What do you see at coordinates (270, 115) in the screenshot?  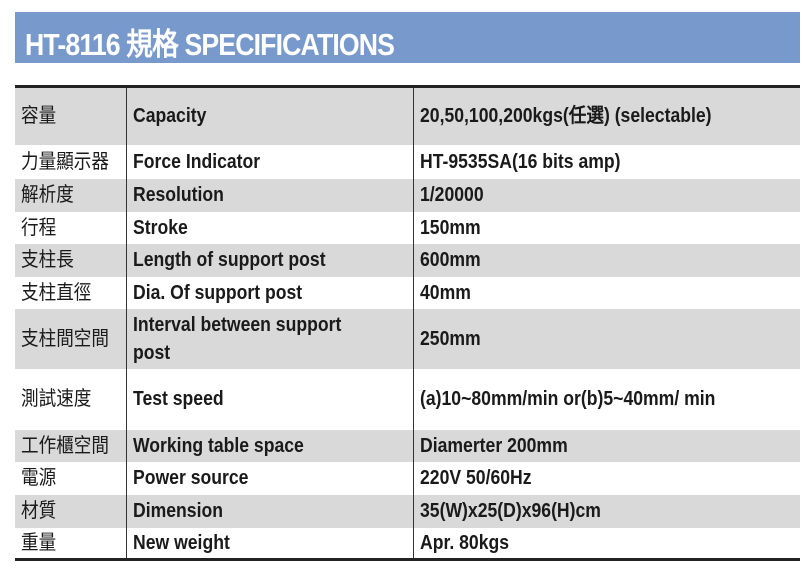 I see `spec-label-en-cell: Capacity` at bounding box center [270, 115].